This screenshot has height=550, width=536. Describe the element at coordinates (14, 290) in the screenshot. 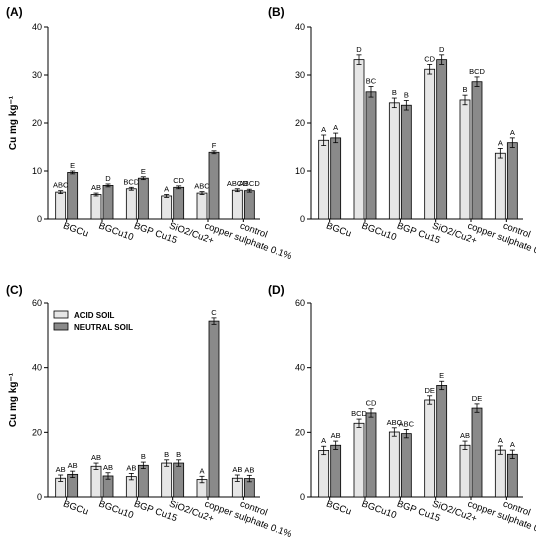

I see `panel-label: (C)` at that location.